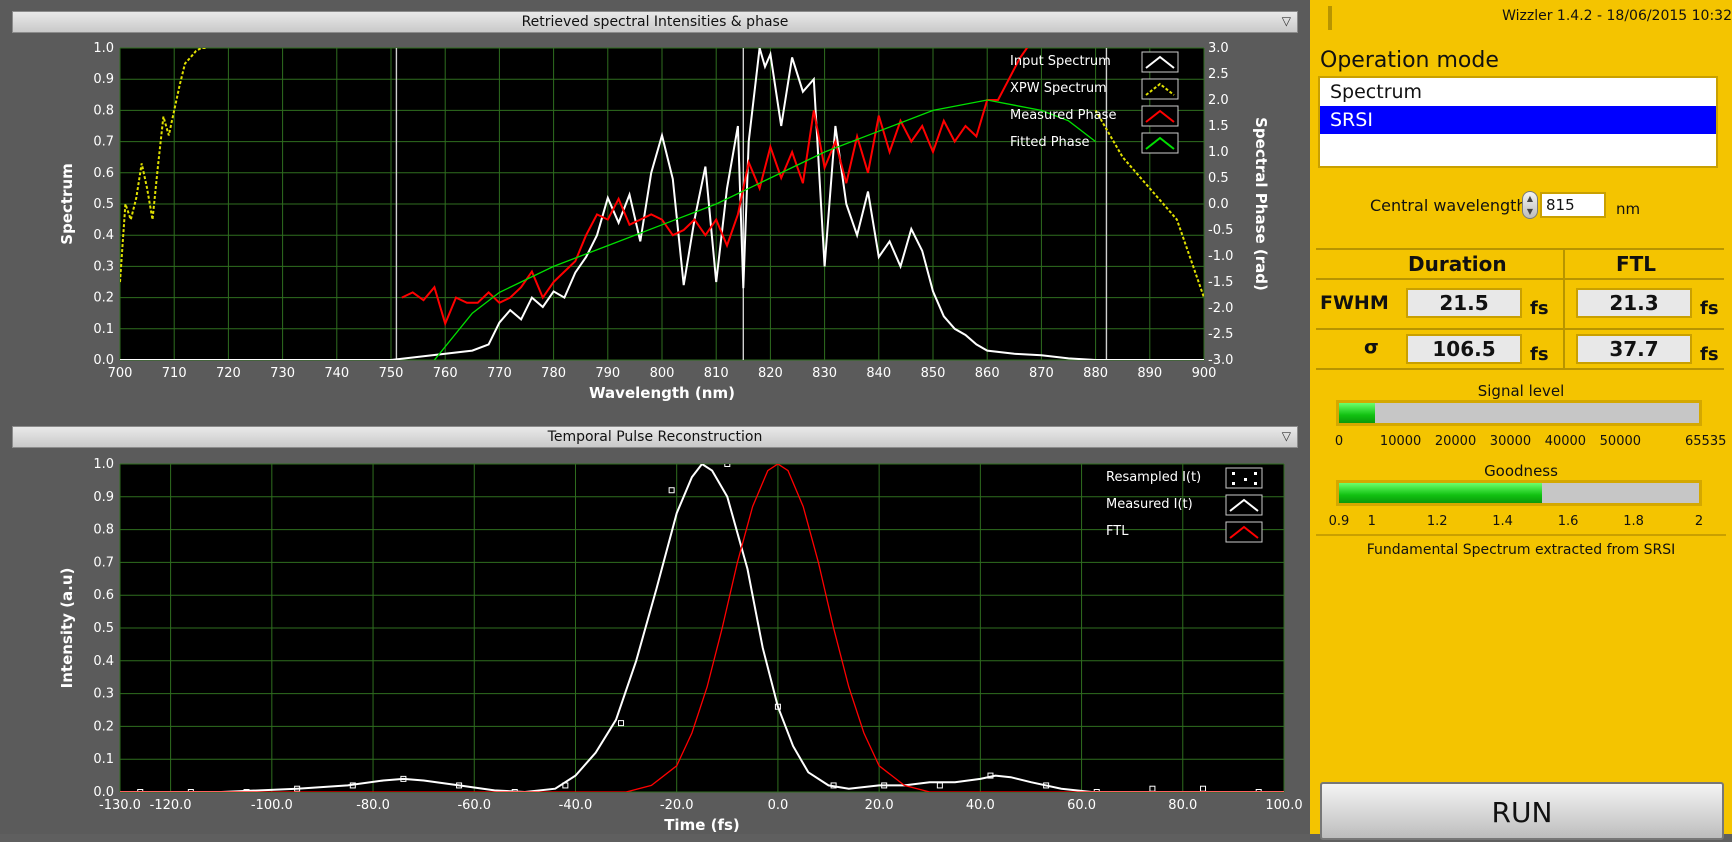 This screenshot has width=1732, height=842. I want to click on x-tick-label: 100.0, so click(1283, 805).